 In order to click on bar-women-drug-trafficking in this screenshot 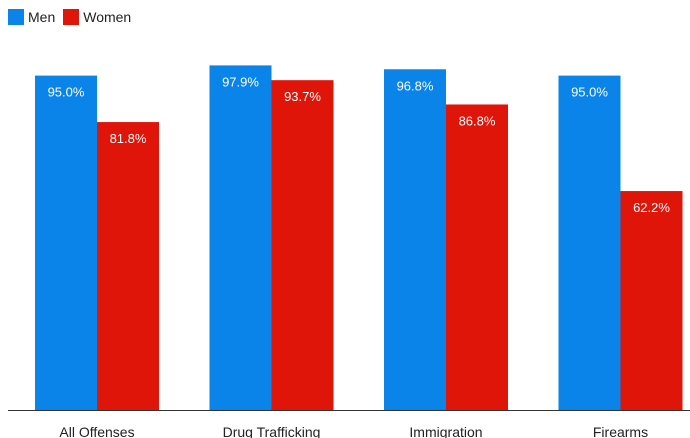, I will do `click(302, 245)`.